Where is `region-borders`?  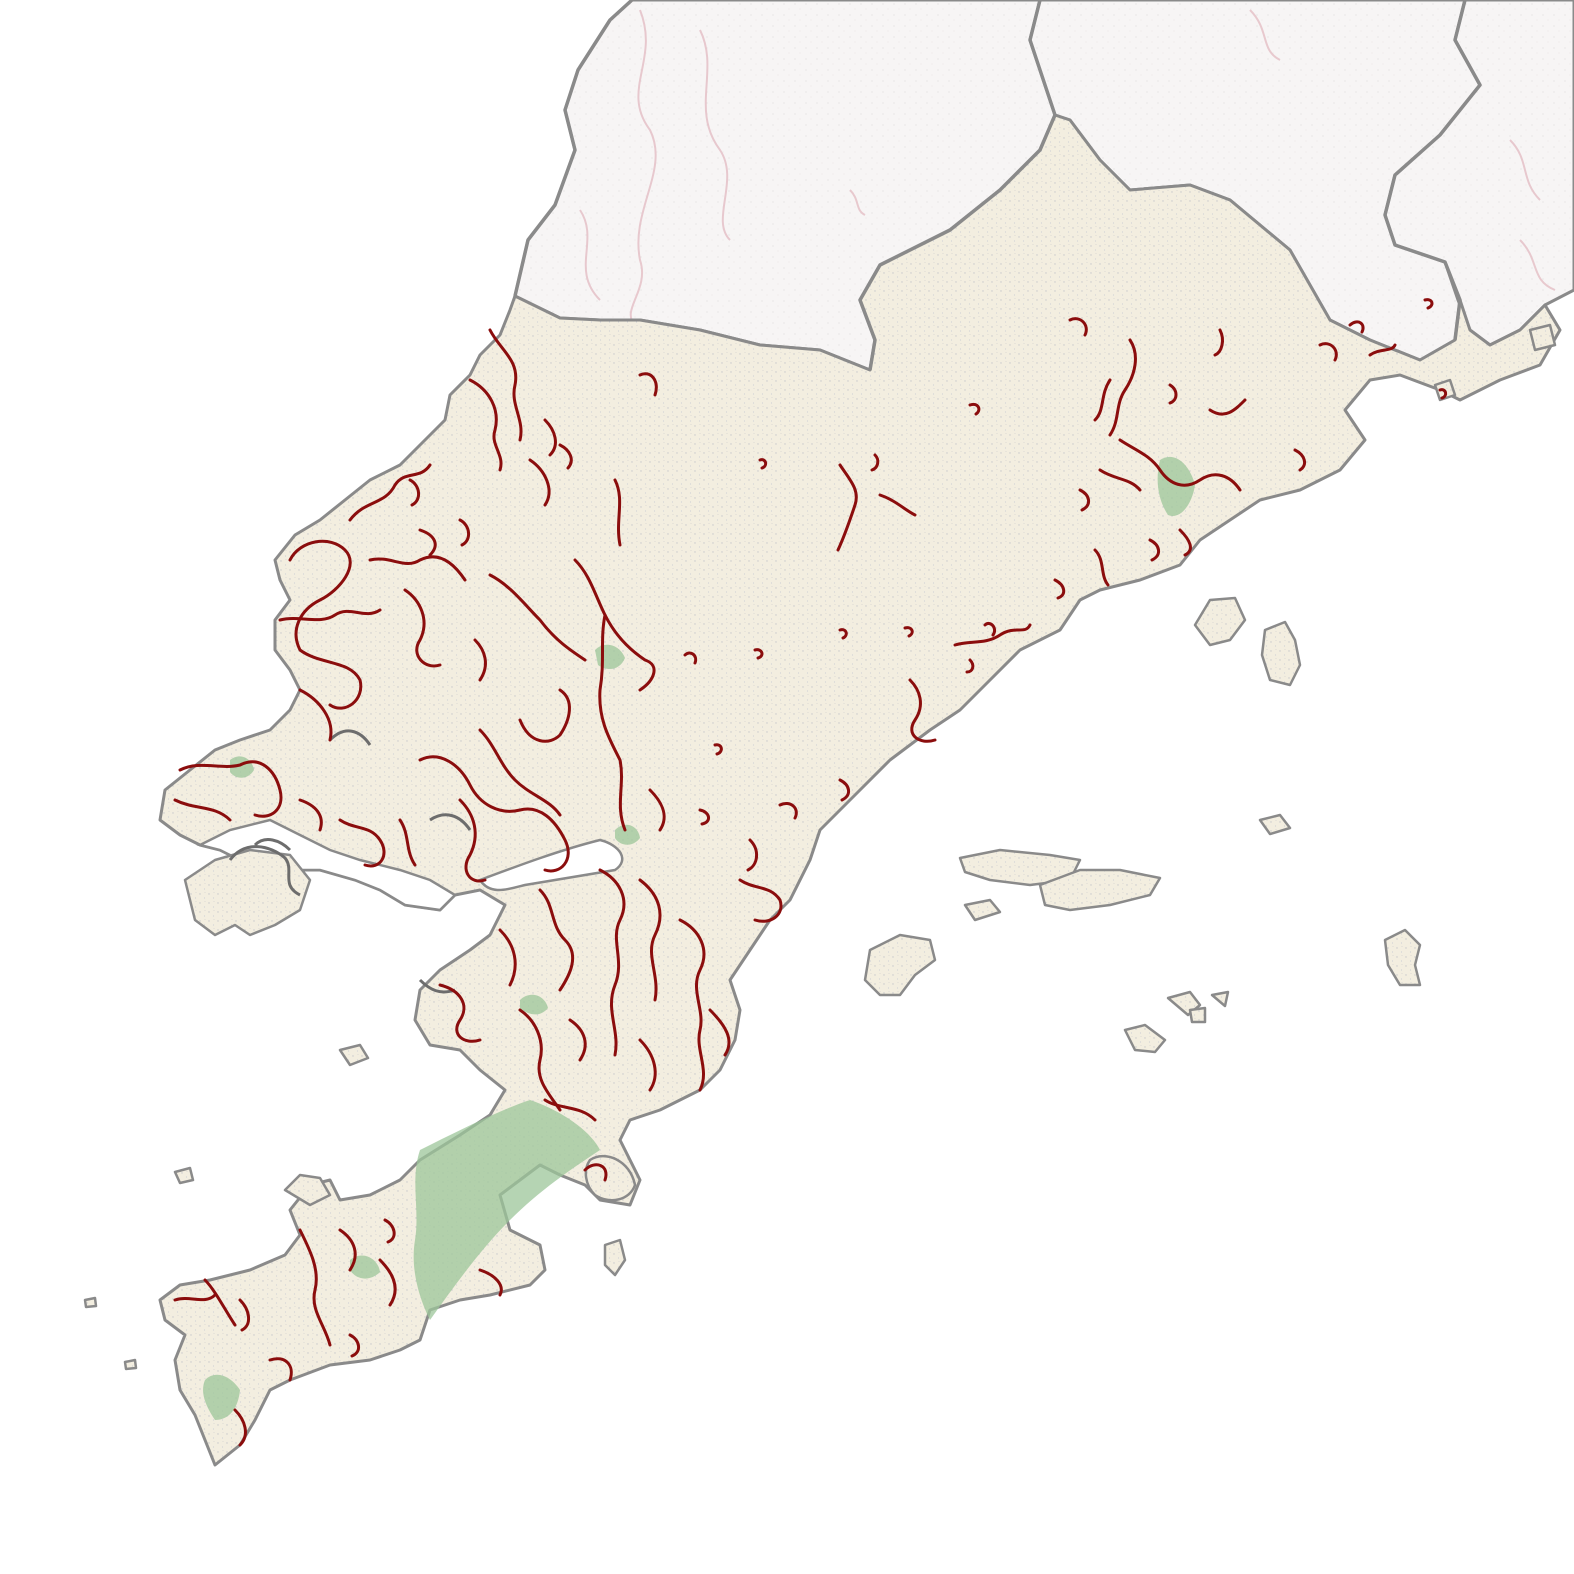 region-borders is located at coordinates (997, 185).